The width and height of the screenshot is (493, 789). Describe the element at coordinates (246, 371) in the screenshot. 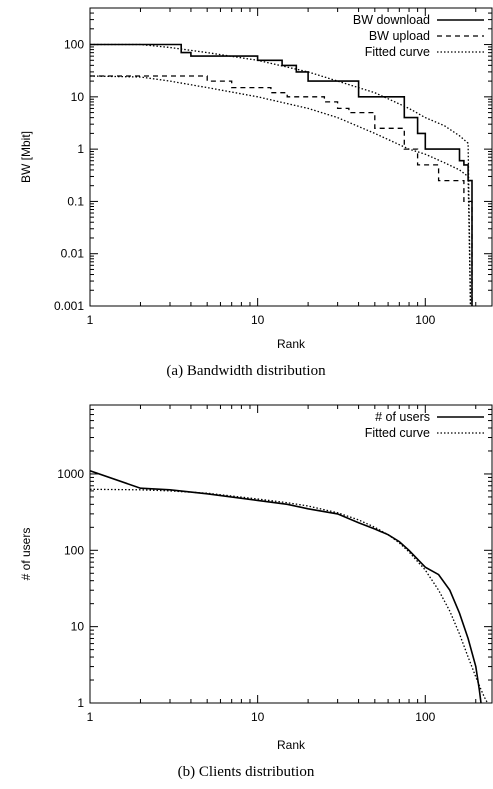

I see `chart-caption: (a) Bandwidth distribution` at that location.